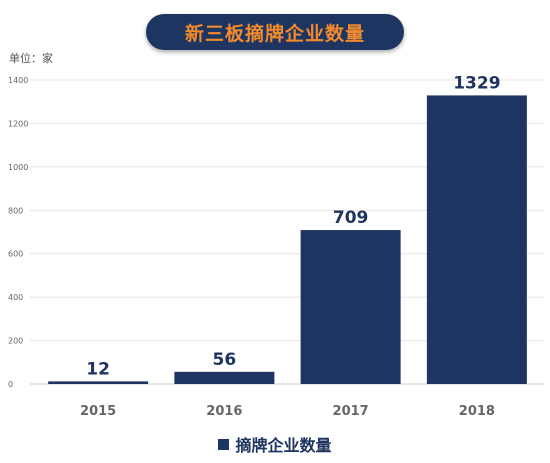 The image size is (550, 463). I want to click on y-tick-label: 800, so click(15, 210).